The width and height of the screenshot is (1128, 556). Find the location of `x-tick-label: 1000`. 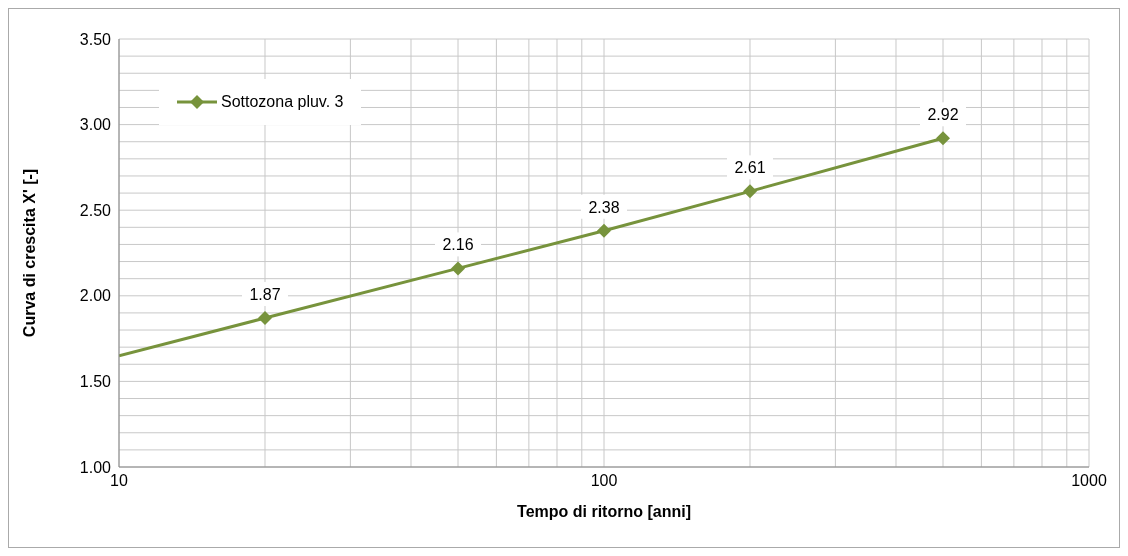

x-tick-label: 1000 is located at coordinates (1089, 481).